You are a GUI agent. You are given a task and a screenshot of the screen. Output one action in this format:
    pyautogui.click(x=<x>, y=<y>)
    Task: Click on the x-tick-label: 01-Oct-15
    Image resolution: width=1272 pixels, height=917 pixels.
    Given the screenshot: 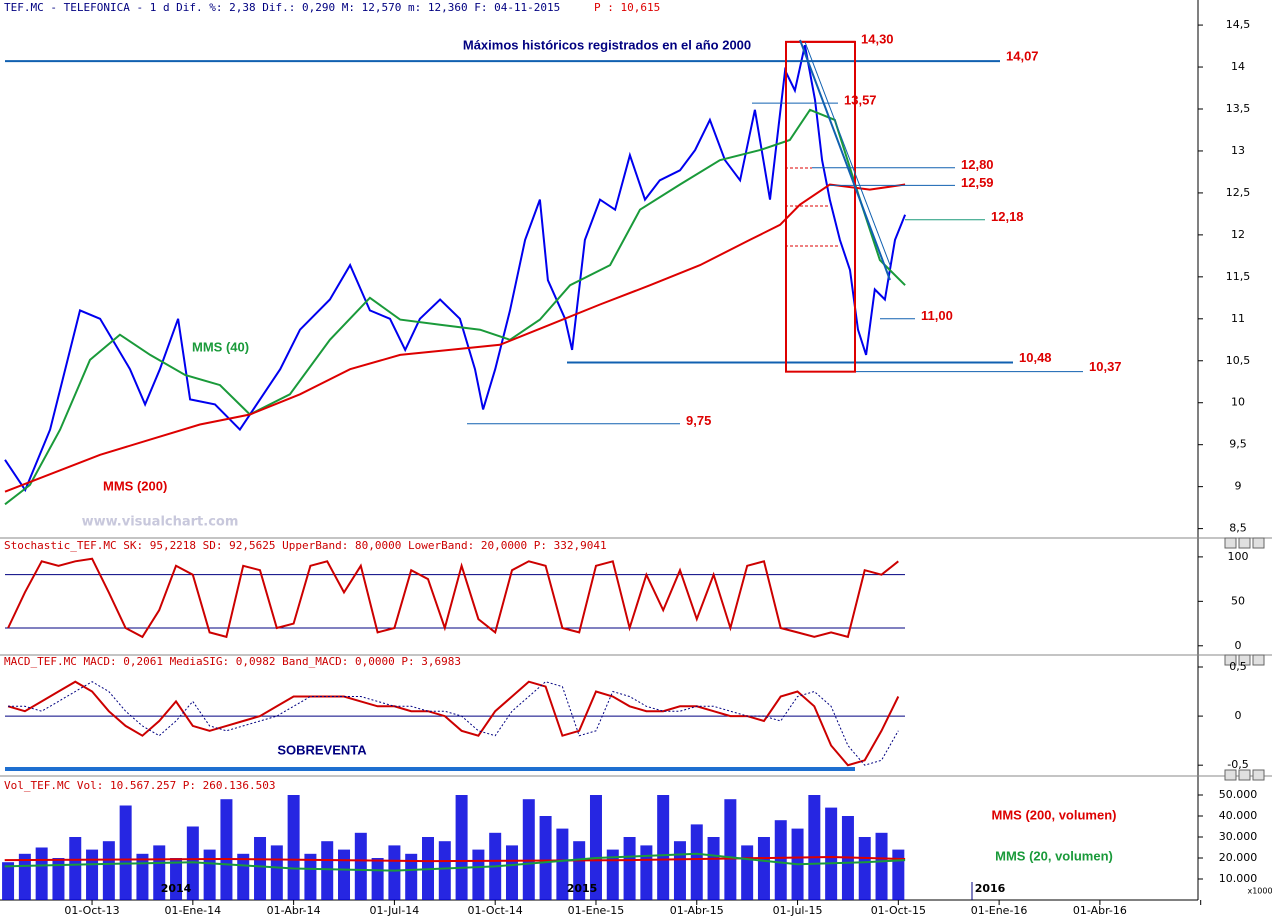 What is the action you would take?
    pyautogui.click(x=898, y=910)
    